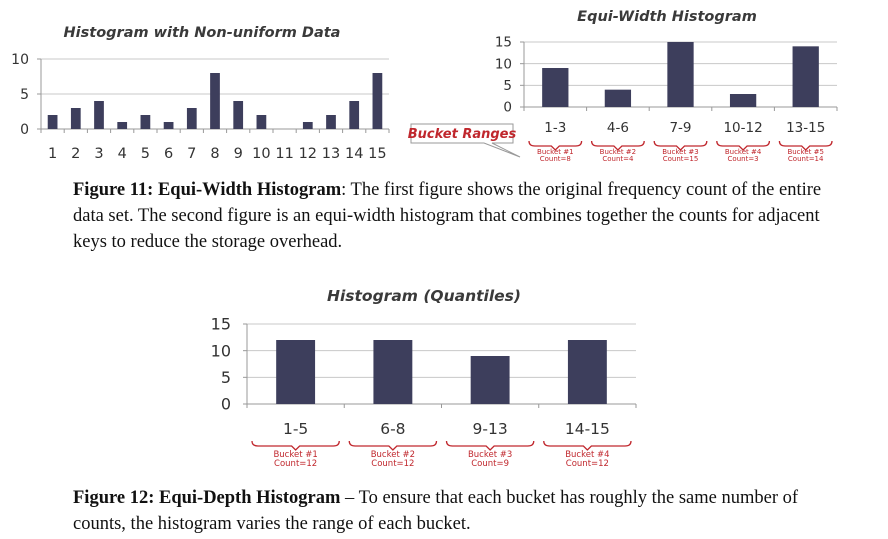 This screenshot has width=888, height=539. What do you see at coordinates (446, 429) in the screenshot?
I see `chart3-x-ticks: 1-5 6-8 9-13 14-15` at bounding box center [446, 429].